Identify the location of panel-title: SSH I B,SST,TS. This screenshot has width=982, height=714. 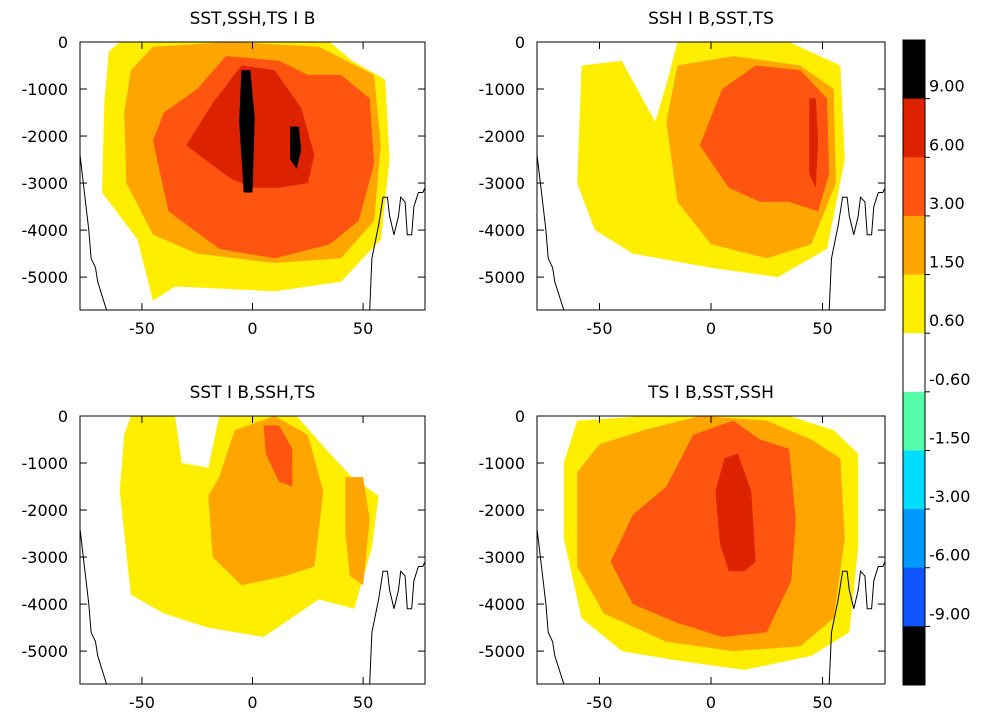
(711, 19).